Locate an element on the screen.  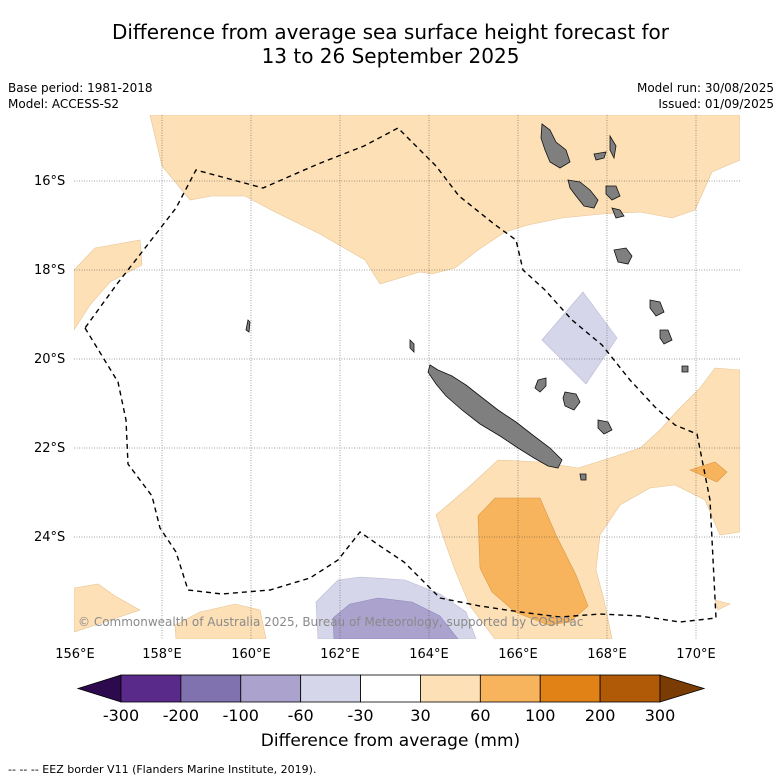
colorbar-extend-high is located at coordinates (682, 688).